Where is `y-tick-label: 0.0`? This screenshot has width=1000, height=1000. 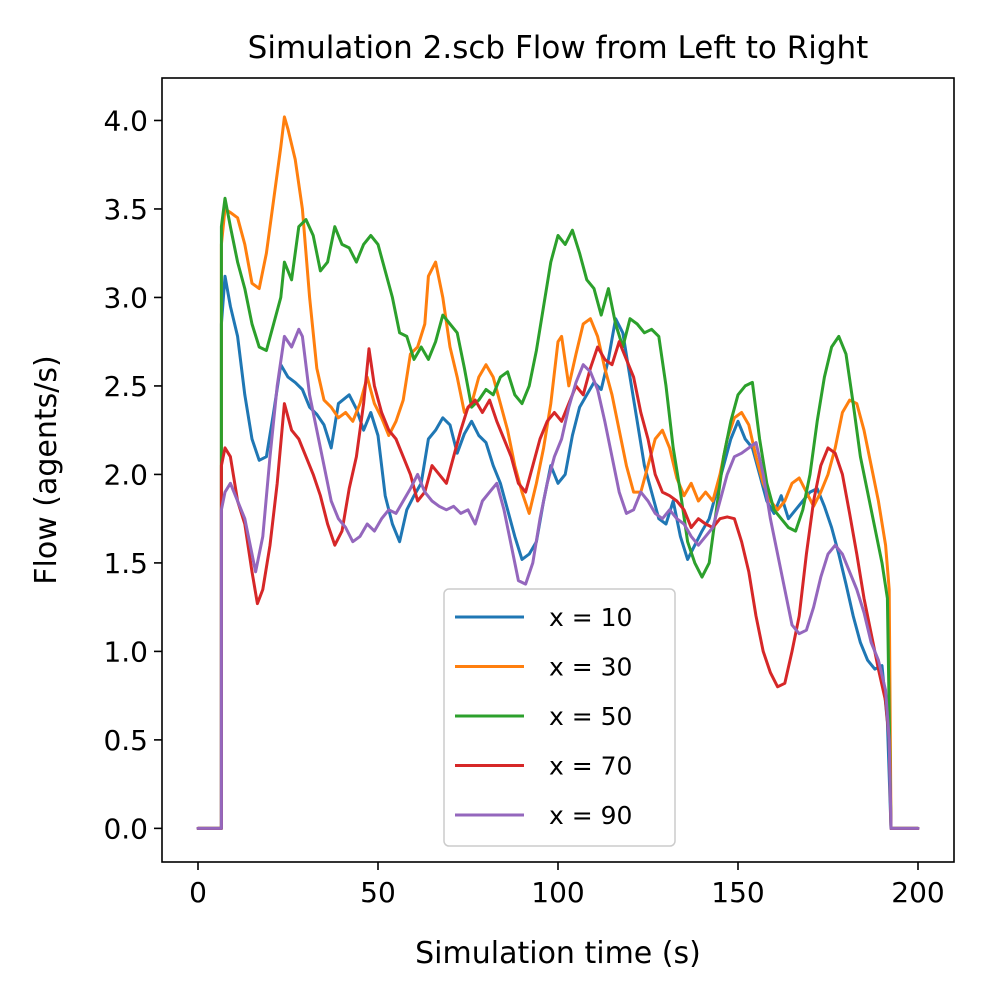 y-tick-label: 0.0 is located at coordinates (125, 828).